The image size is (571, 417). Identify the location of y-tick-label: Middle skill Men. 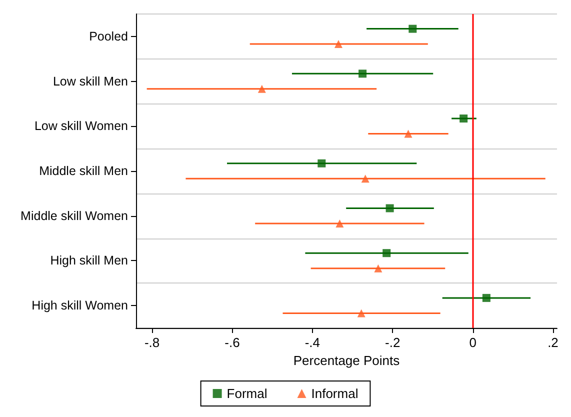
(83, 171).